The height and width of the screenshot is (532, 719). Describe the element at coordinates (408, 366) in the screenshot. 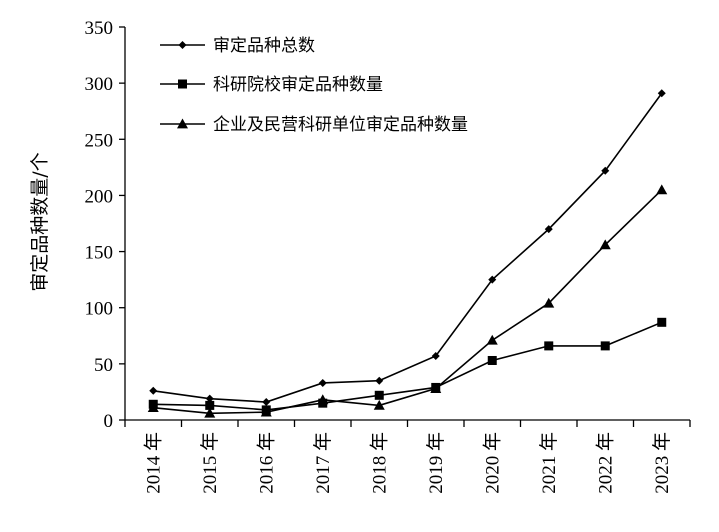

I see `series-line` at that location.